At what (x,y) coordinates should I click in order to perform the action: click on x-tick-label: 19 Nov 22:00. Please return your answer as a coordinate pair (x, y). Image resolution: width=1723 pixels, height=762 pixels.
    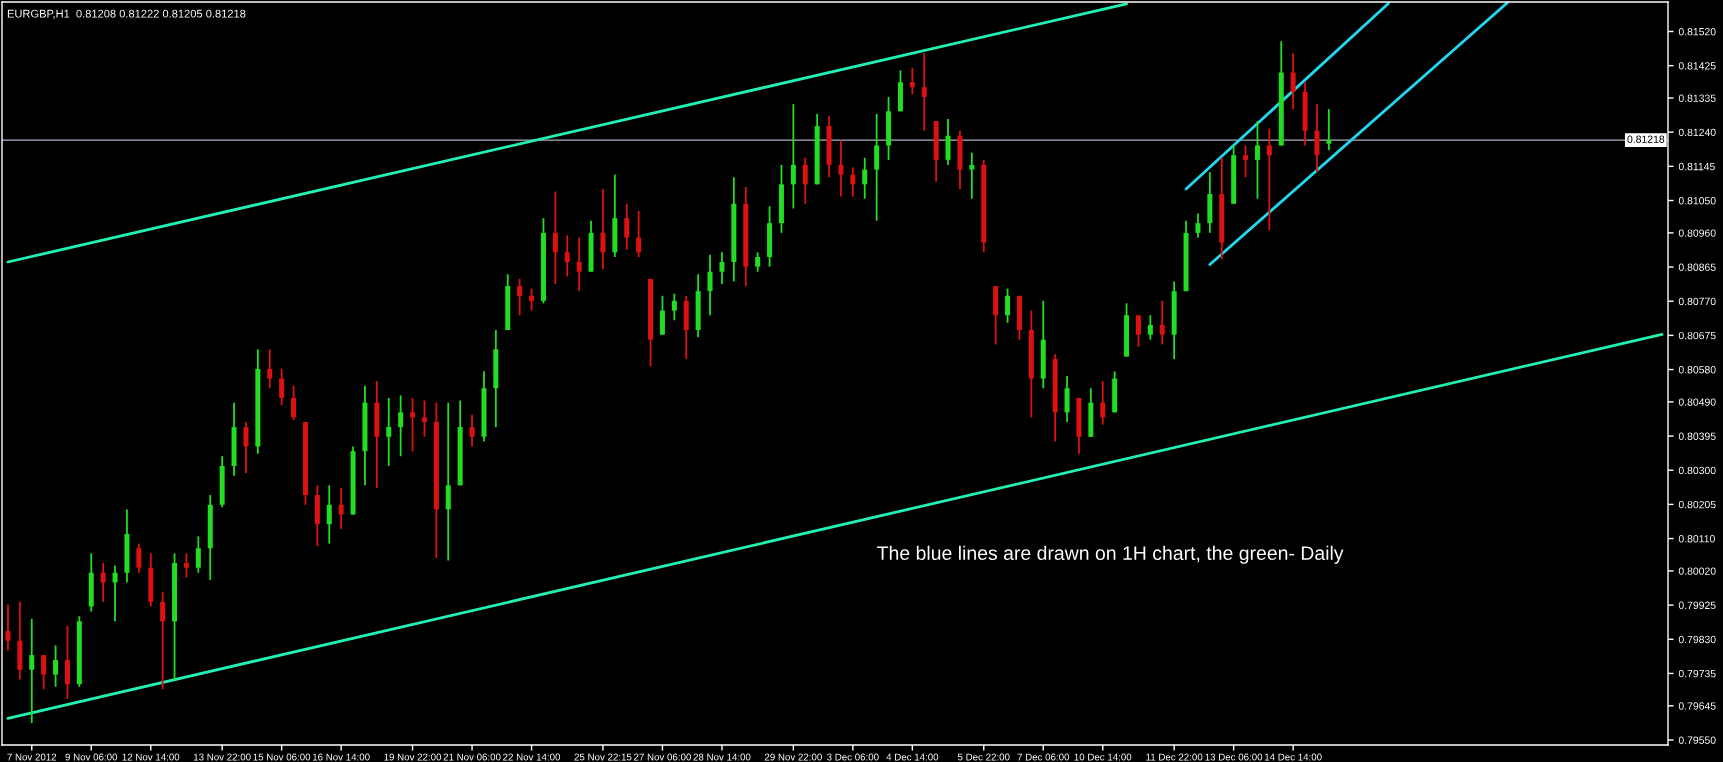
    Looking at the image, I should click on (413, 757).